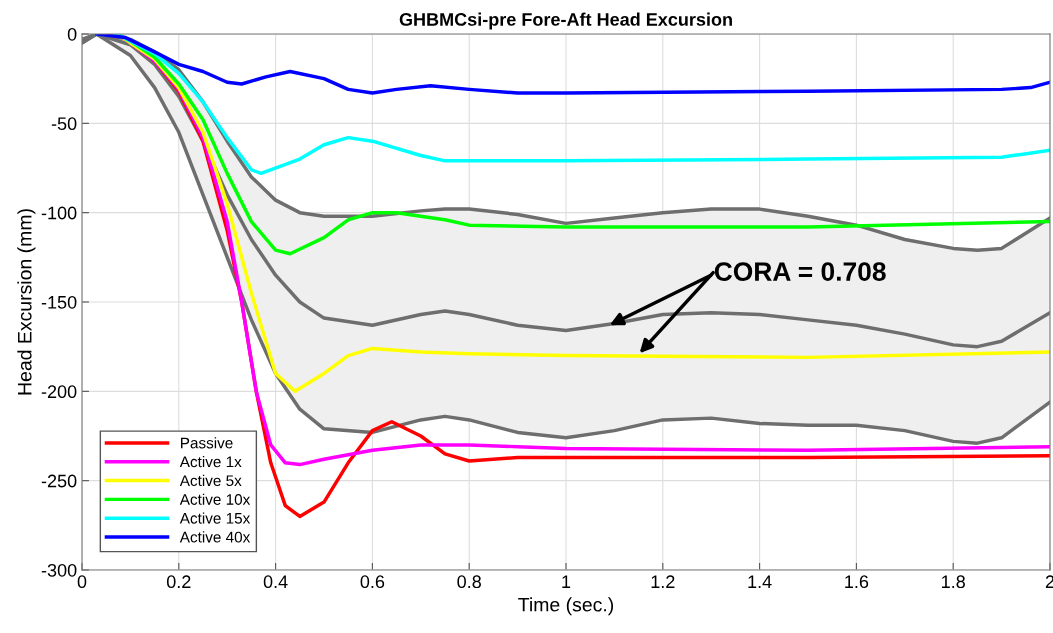 This screenshot has width=1053, height=633. I want to click on x-tick-label: 1.4, so click(760, 581).